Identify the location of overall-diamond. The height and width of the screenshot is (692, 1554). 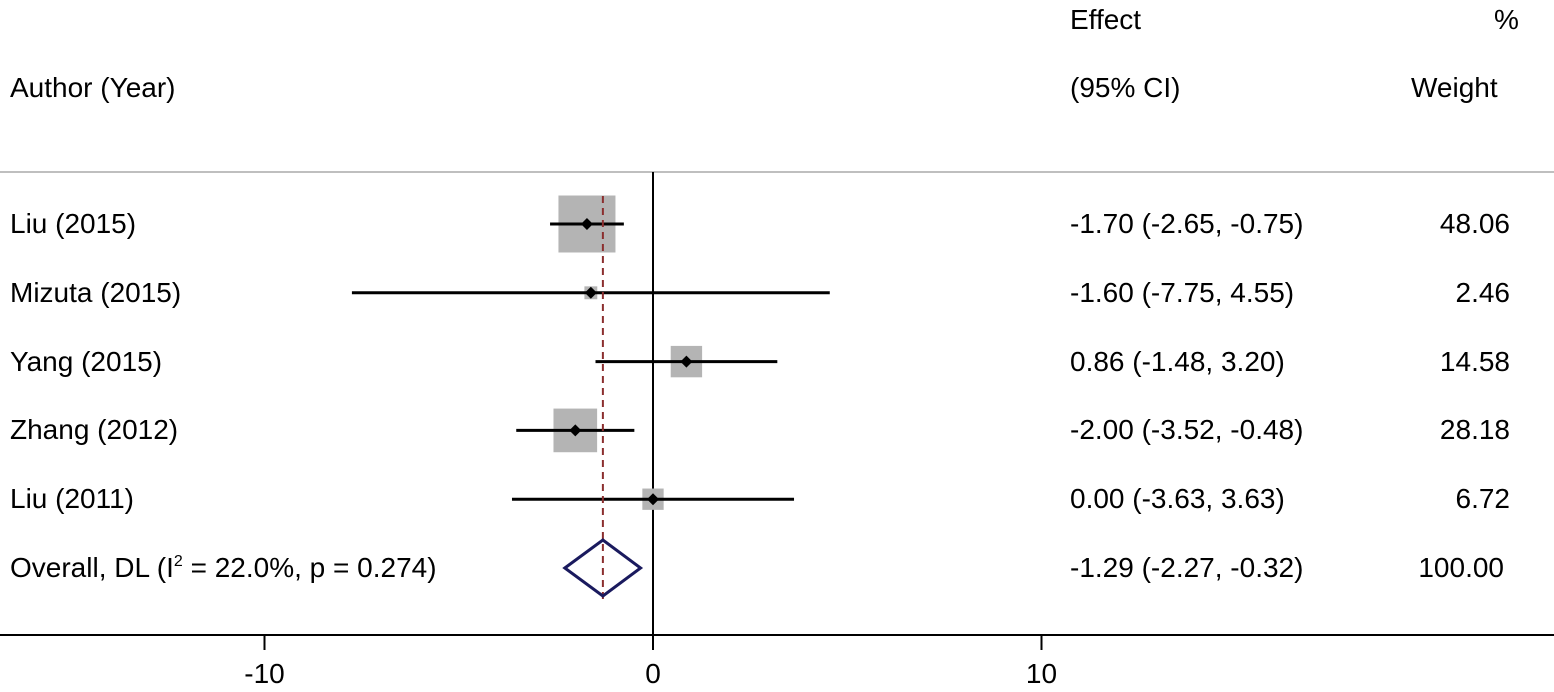
(603, 568).